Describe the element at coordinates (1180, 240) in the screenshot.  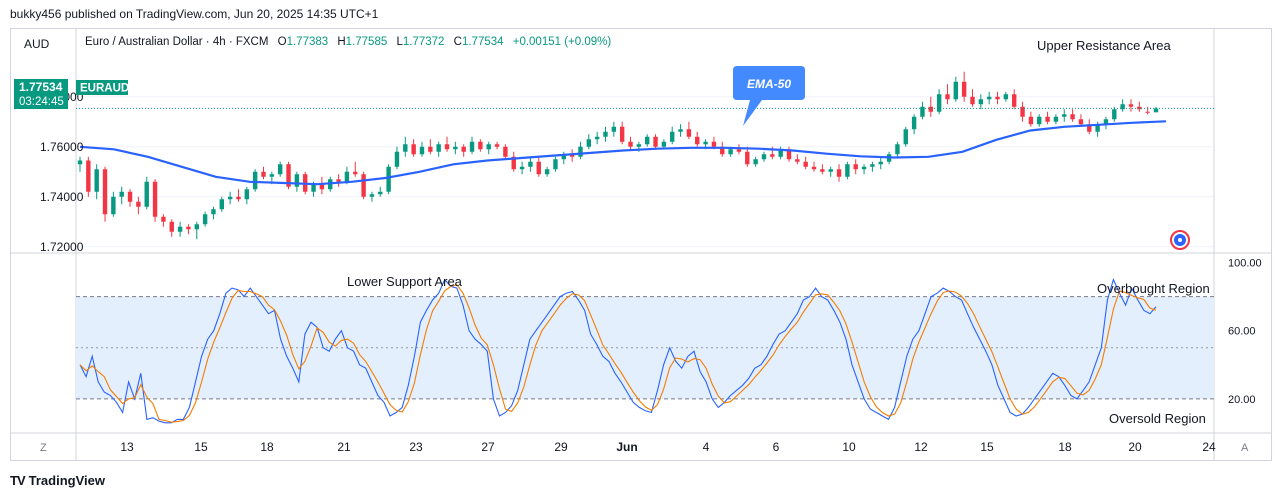
I see `replay-icon` at that location.